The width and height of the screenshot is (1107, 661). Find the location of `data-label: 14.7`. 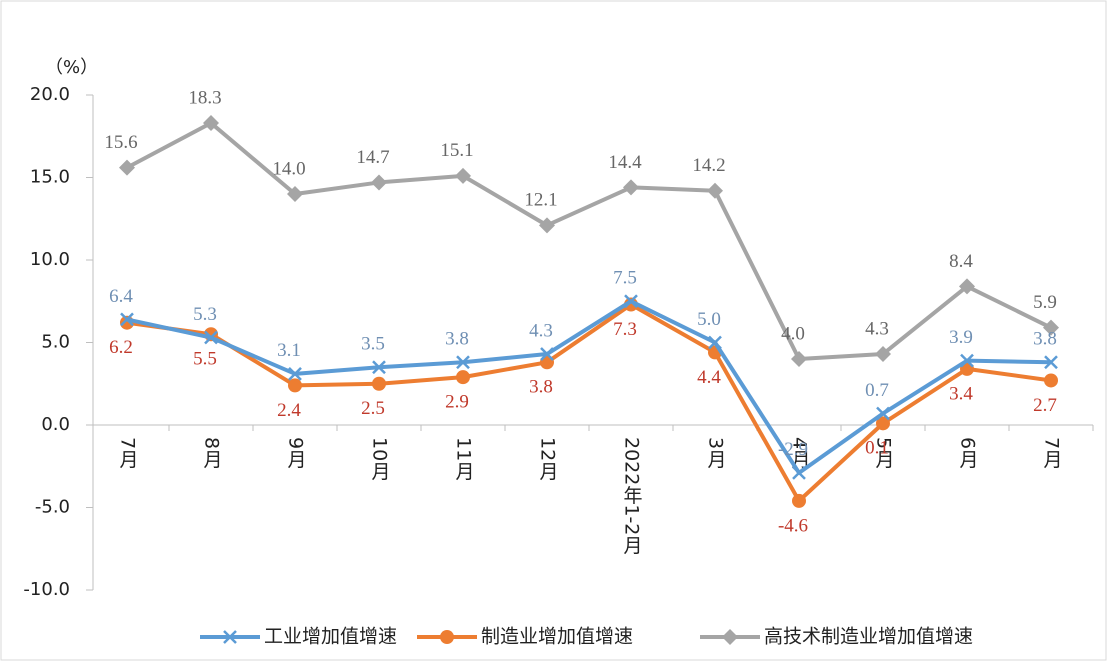

data-label: 14.7 is located at coordinates (372, 157).